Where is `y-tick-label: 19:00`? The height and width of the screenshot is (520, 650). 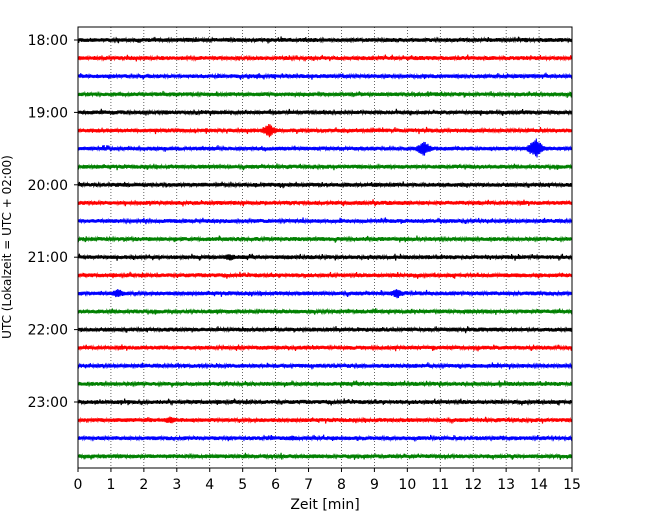 y-tick-label: 19:00 is located at coordinates (48, 113).